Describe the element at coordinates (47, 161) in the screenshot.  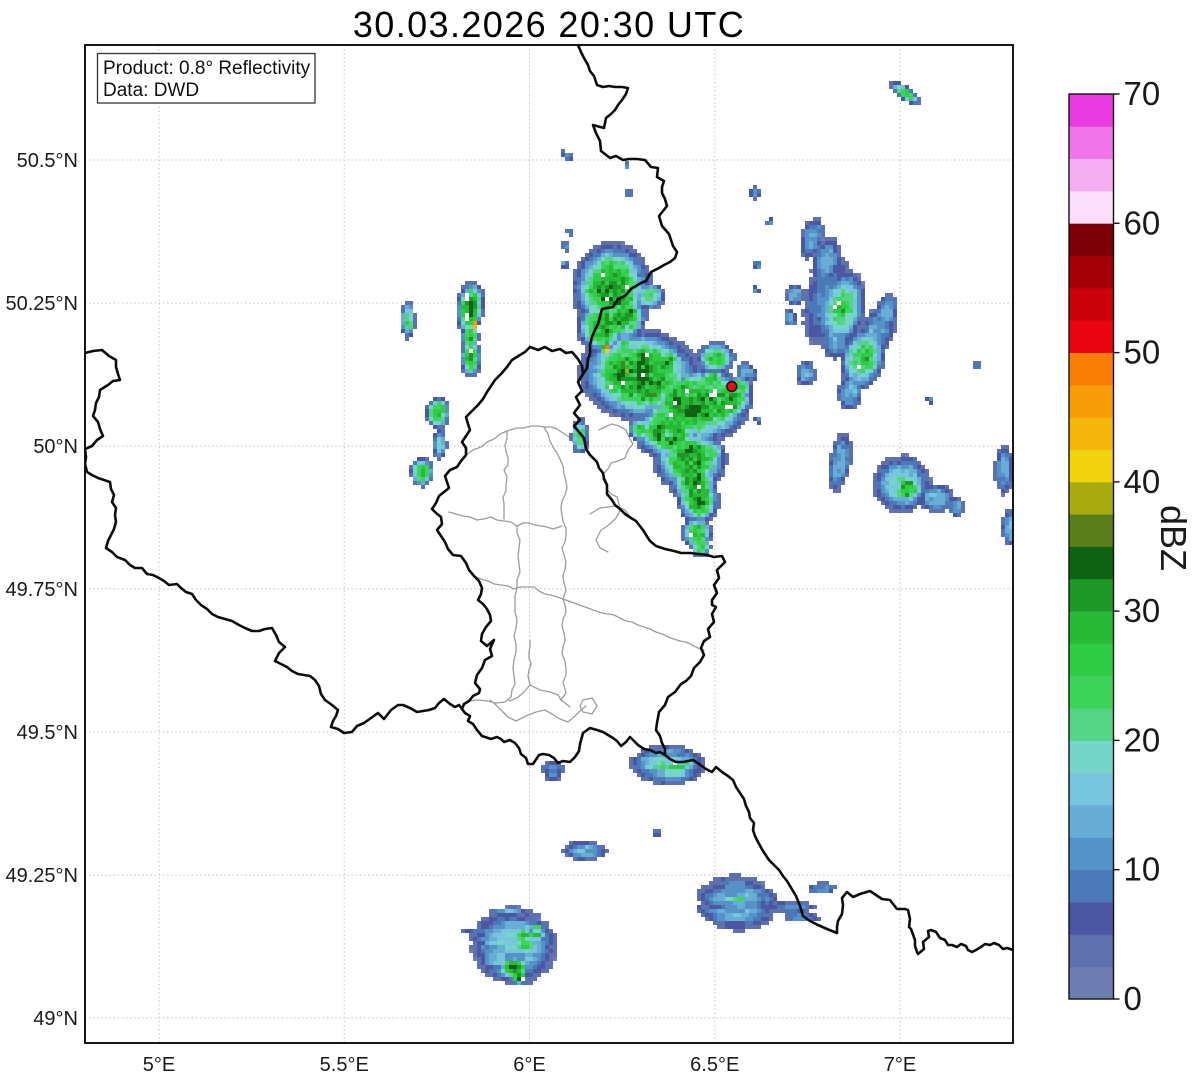
I see `svg-text: 50.5°N` at that location.